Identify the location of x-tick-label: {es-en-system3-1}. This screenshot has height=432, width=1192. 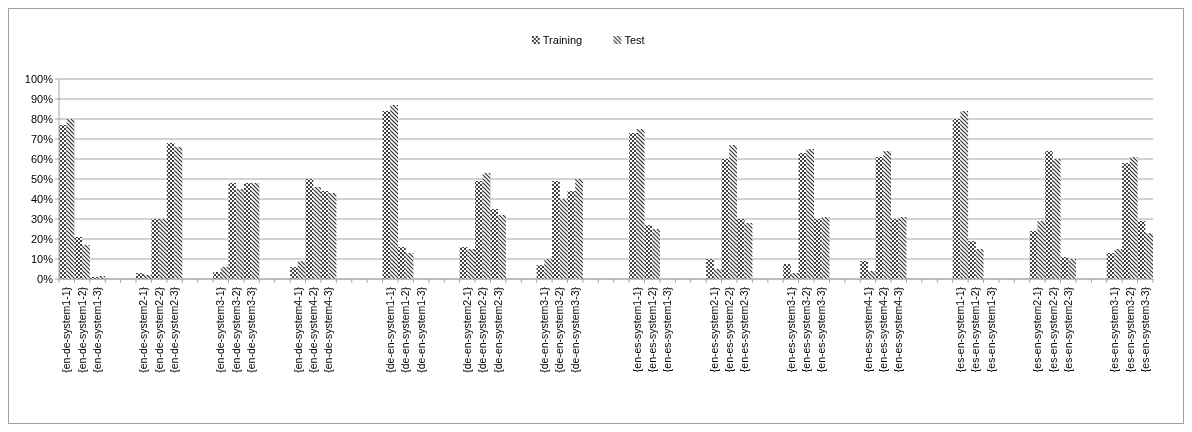
(1114, 329).